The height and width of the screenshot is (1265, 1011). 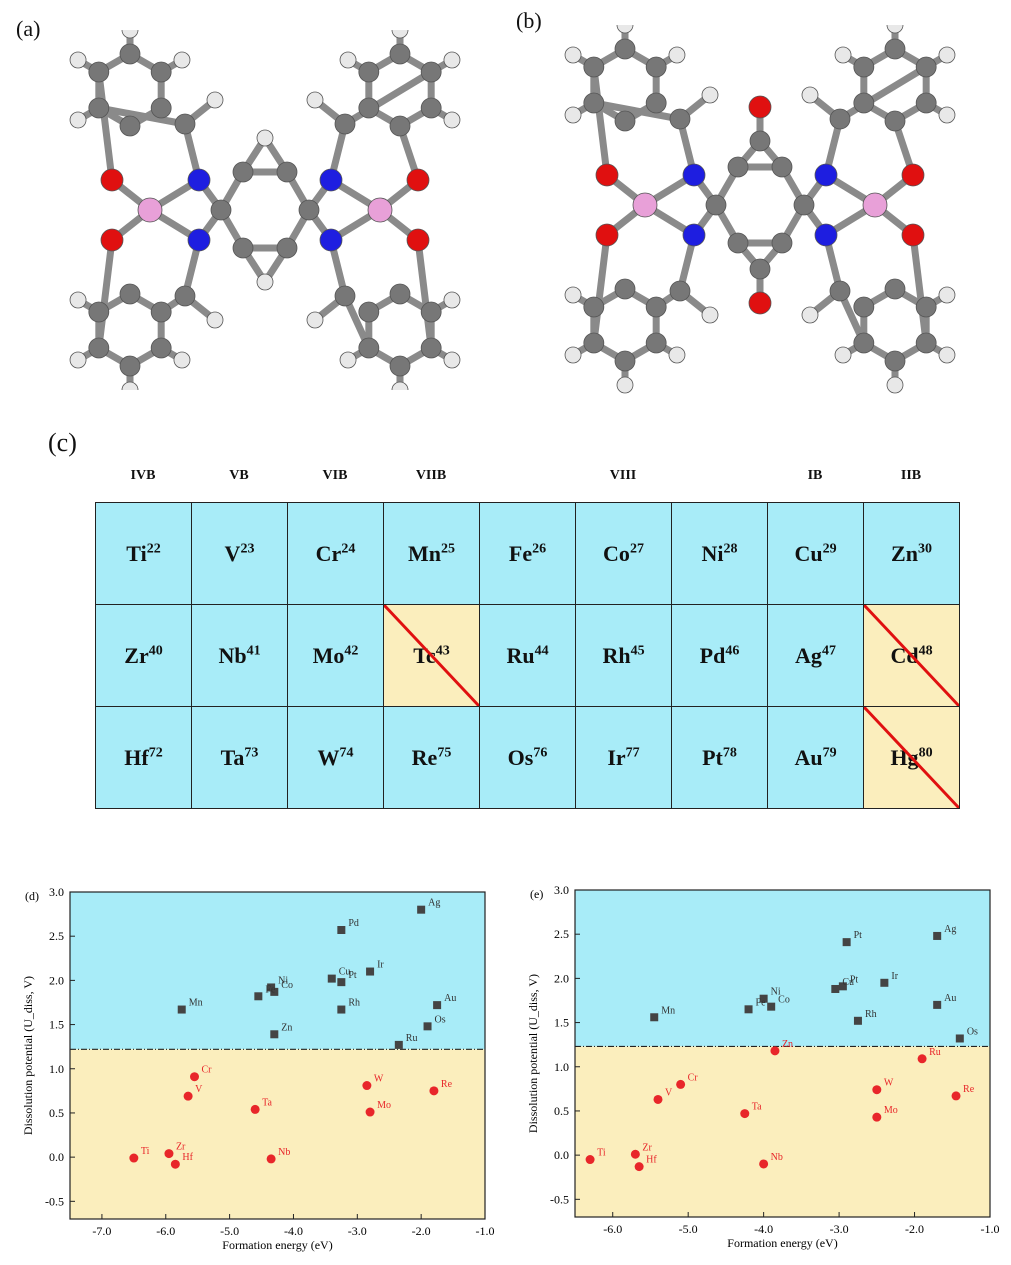 I want to click on x-axis-label: Formation energy (eV), so click(x=782, y=1243).